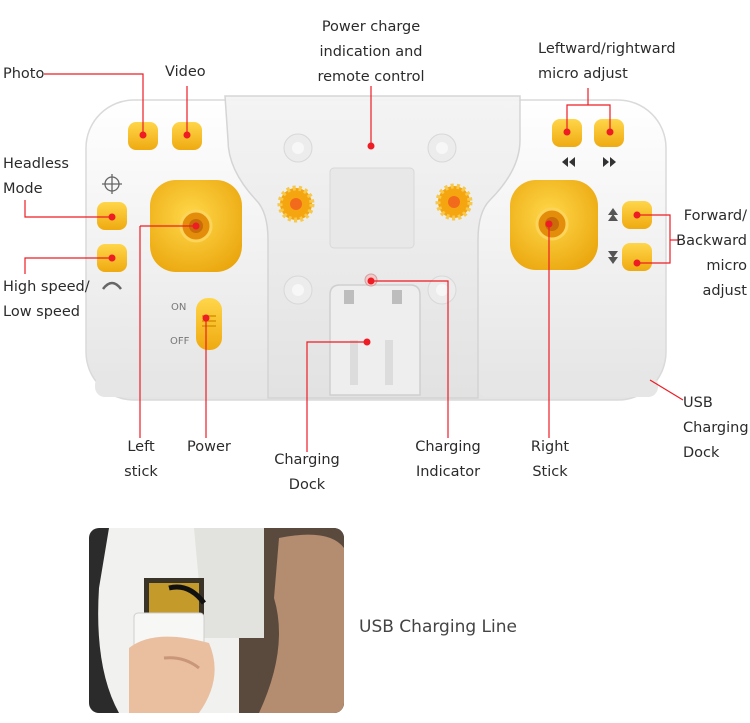 This screenshot has height=723, width=750. What do you see at coordinates (209, 324) in the screenshot?
I see `power-switch` at bounding box center [209, 324].